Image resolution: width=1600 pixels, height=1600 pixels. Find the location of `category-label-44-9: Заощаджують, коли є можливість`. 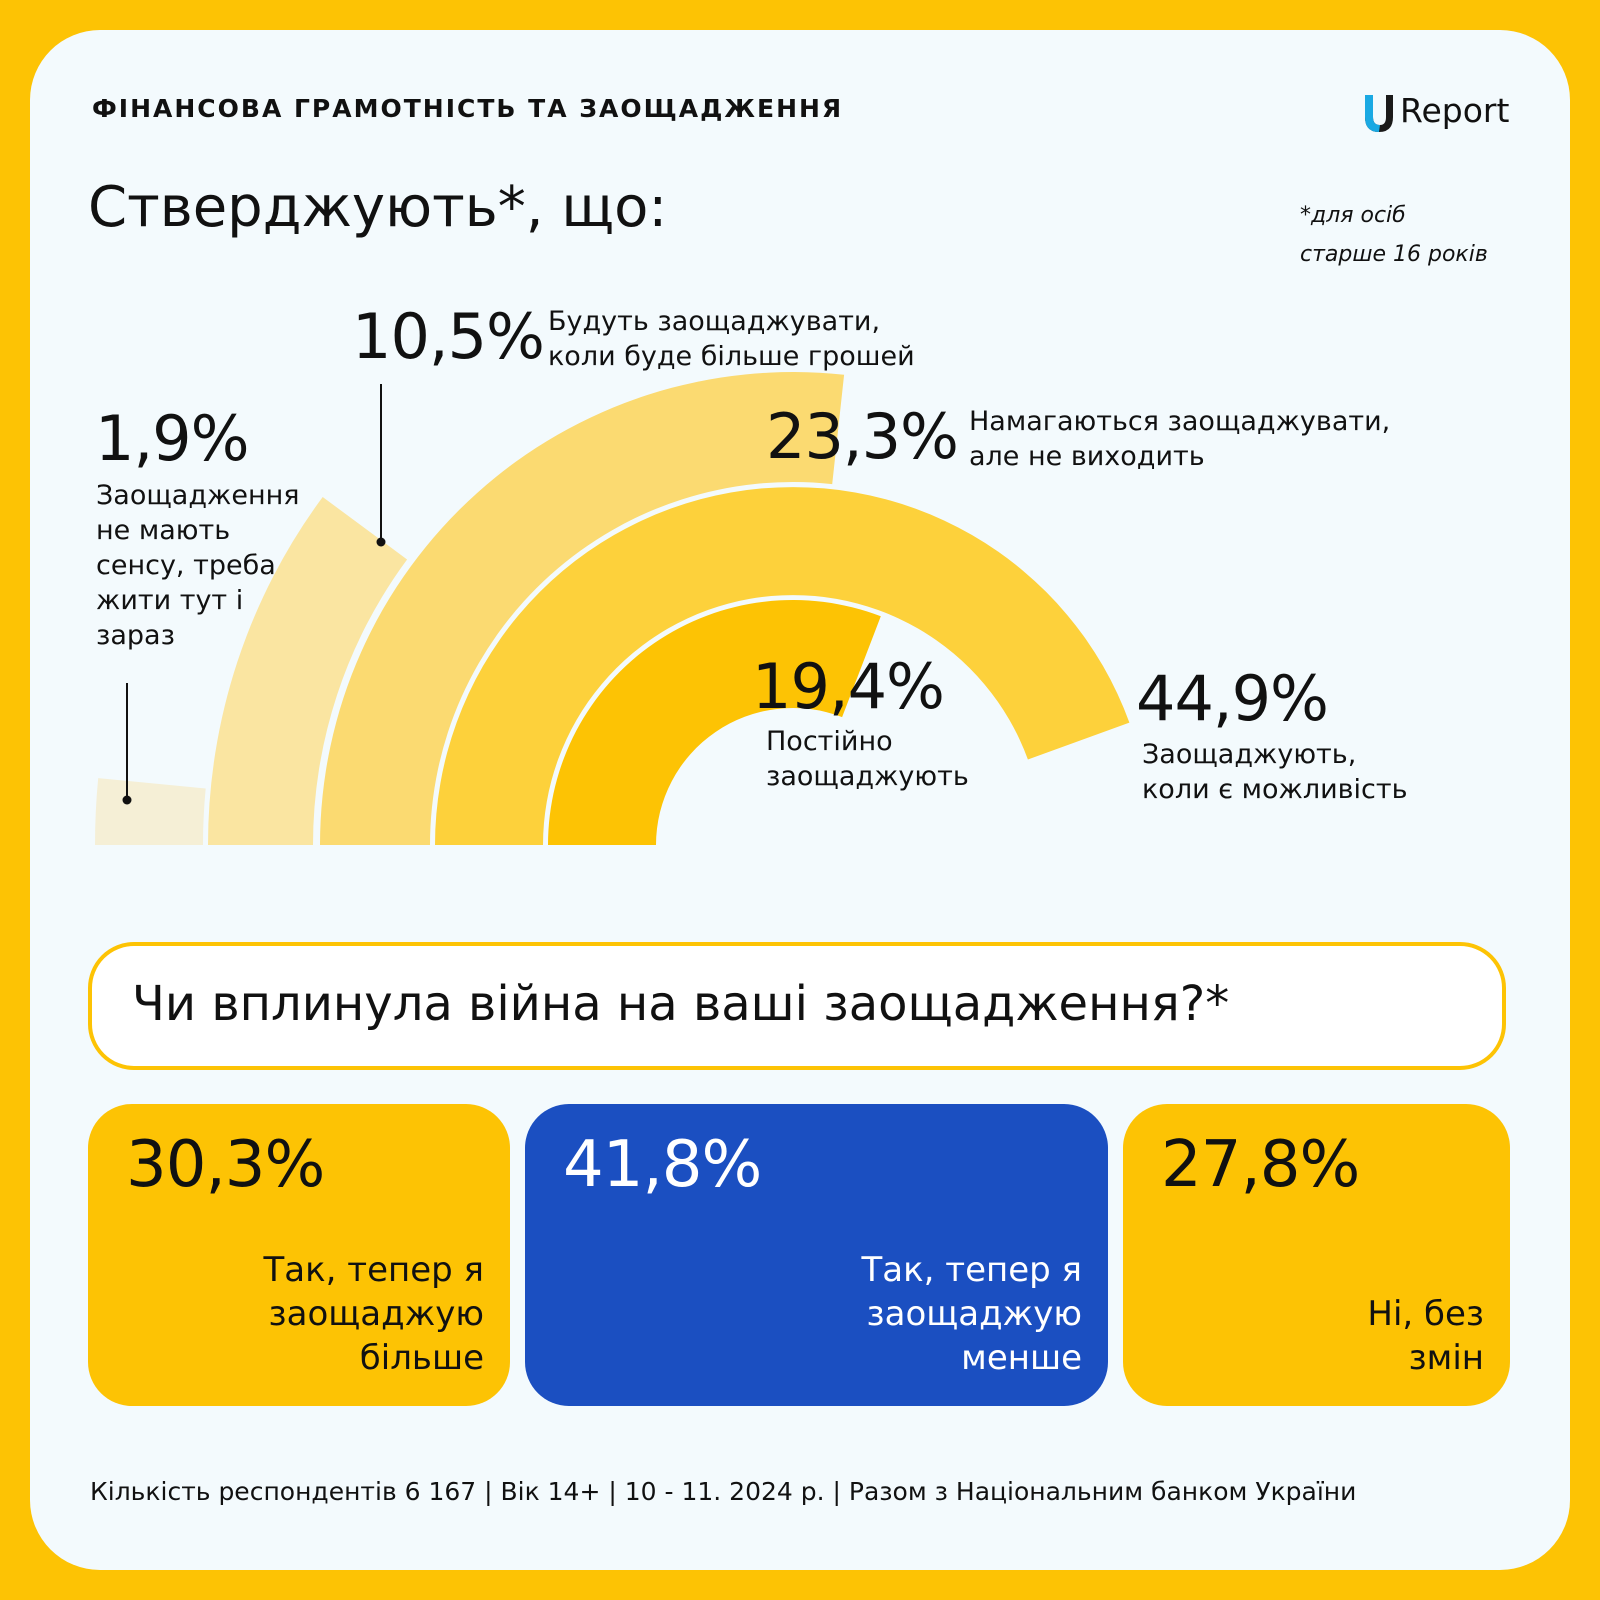

category-label-44-9: Заощаджують, коли є можливість is located at coordinates (1275, 772).